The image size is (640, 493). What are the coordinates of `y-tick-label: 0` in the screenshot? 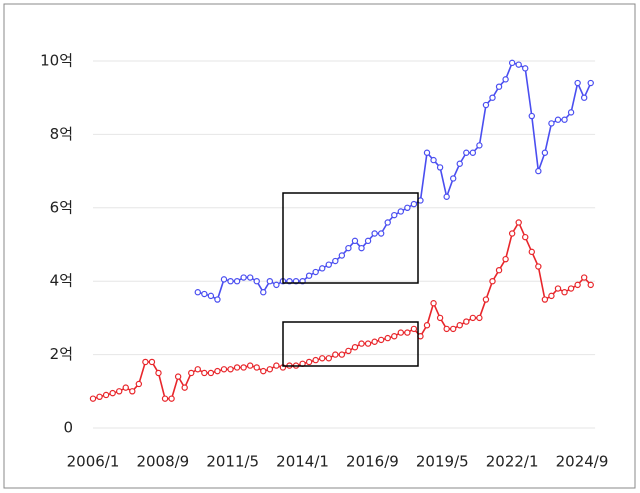 It's located at (68, 428).